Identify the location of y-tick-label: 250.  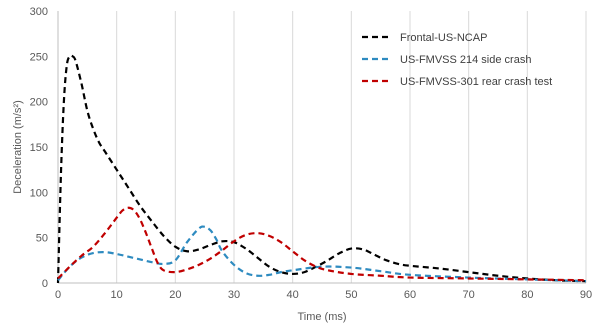
(39, 57).